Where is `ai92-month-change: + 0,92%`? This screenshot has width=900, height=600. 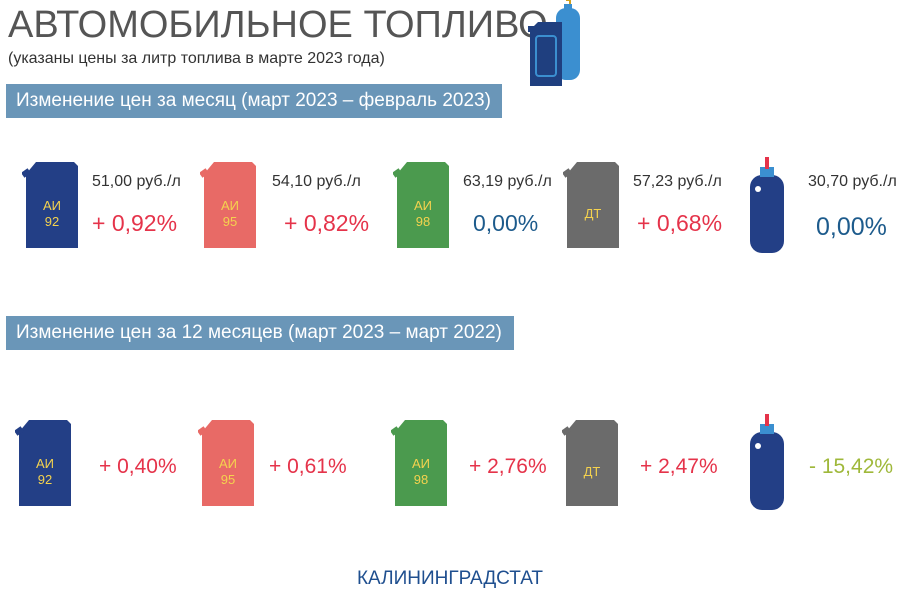
ai92-month-change: + 0,92% is located at coordinates (135, 223).